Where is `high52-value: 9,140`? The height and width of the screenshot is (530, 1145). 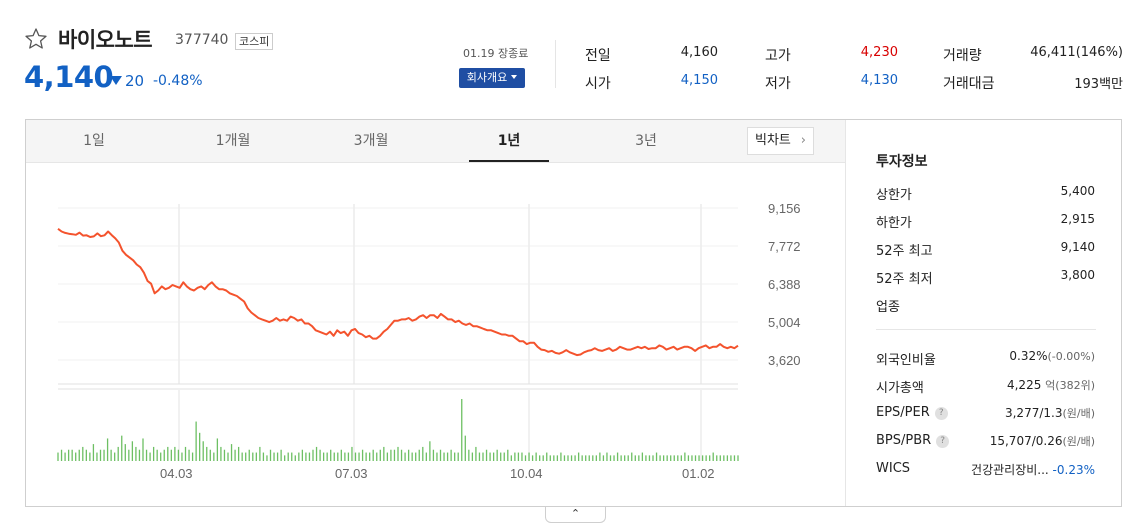 high52-value: 9,140 is located at coordinates (1077, 247).